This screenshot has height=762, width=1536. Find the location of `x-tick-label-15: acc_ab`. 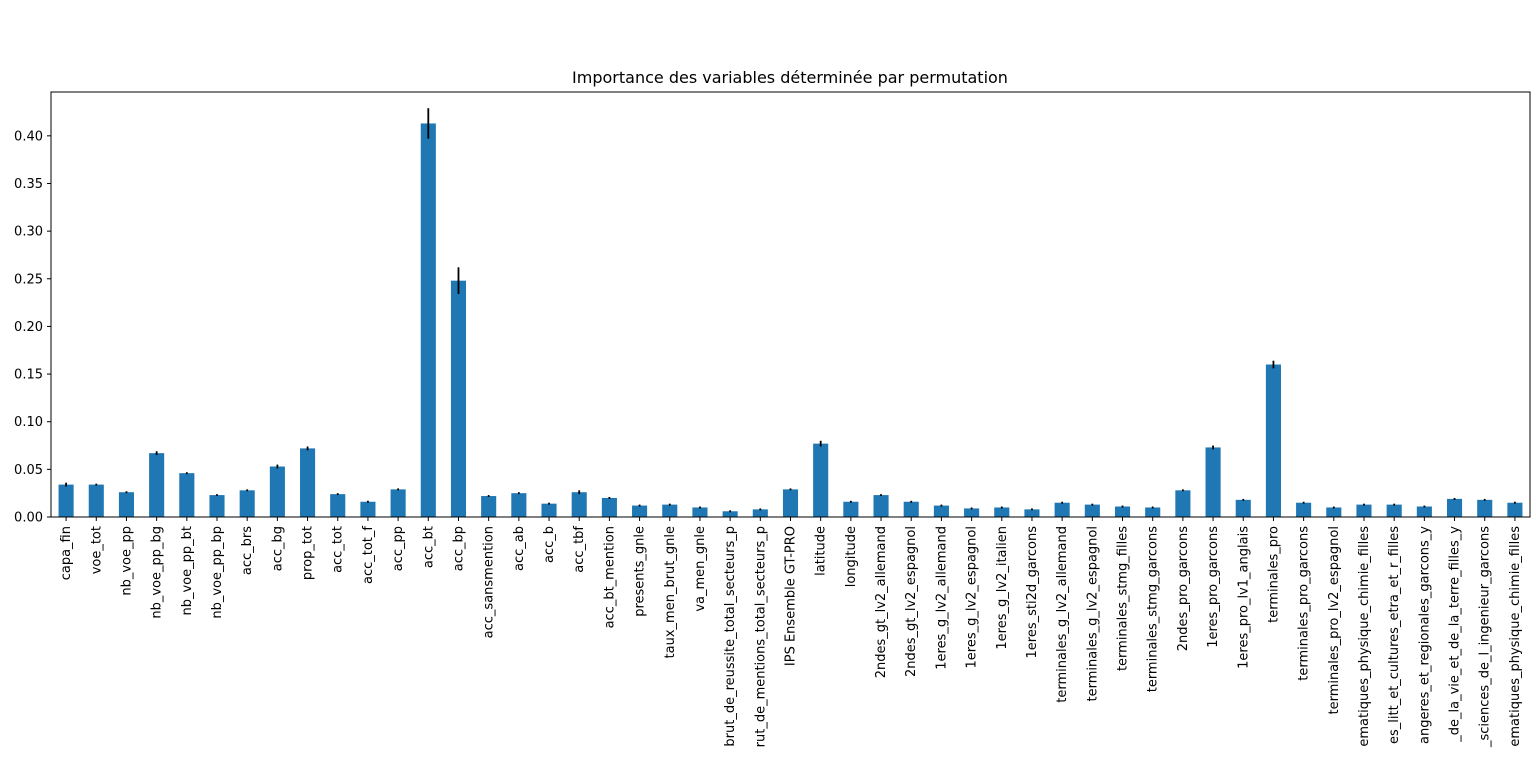

x-tick-label-15: acc_ab is located at coordinates (519, 548).